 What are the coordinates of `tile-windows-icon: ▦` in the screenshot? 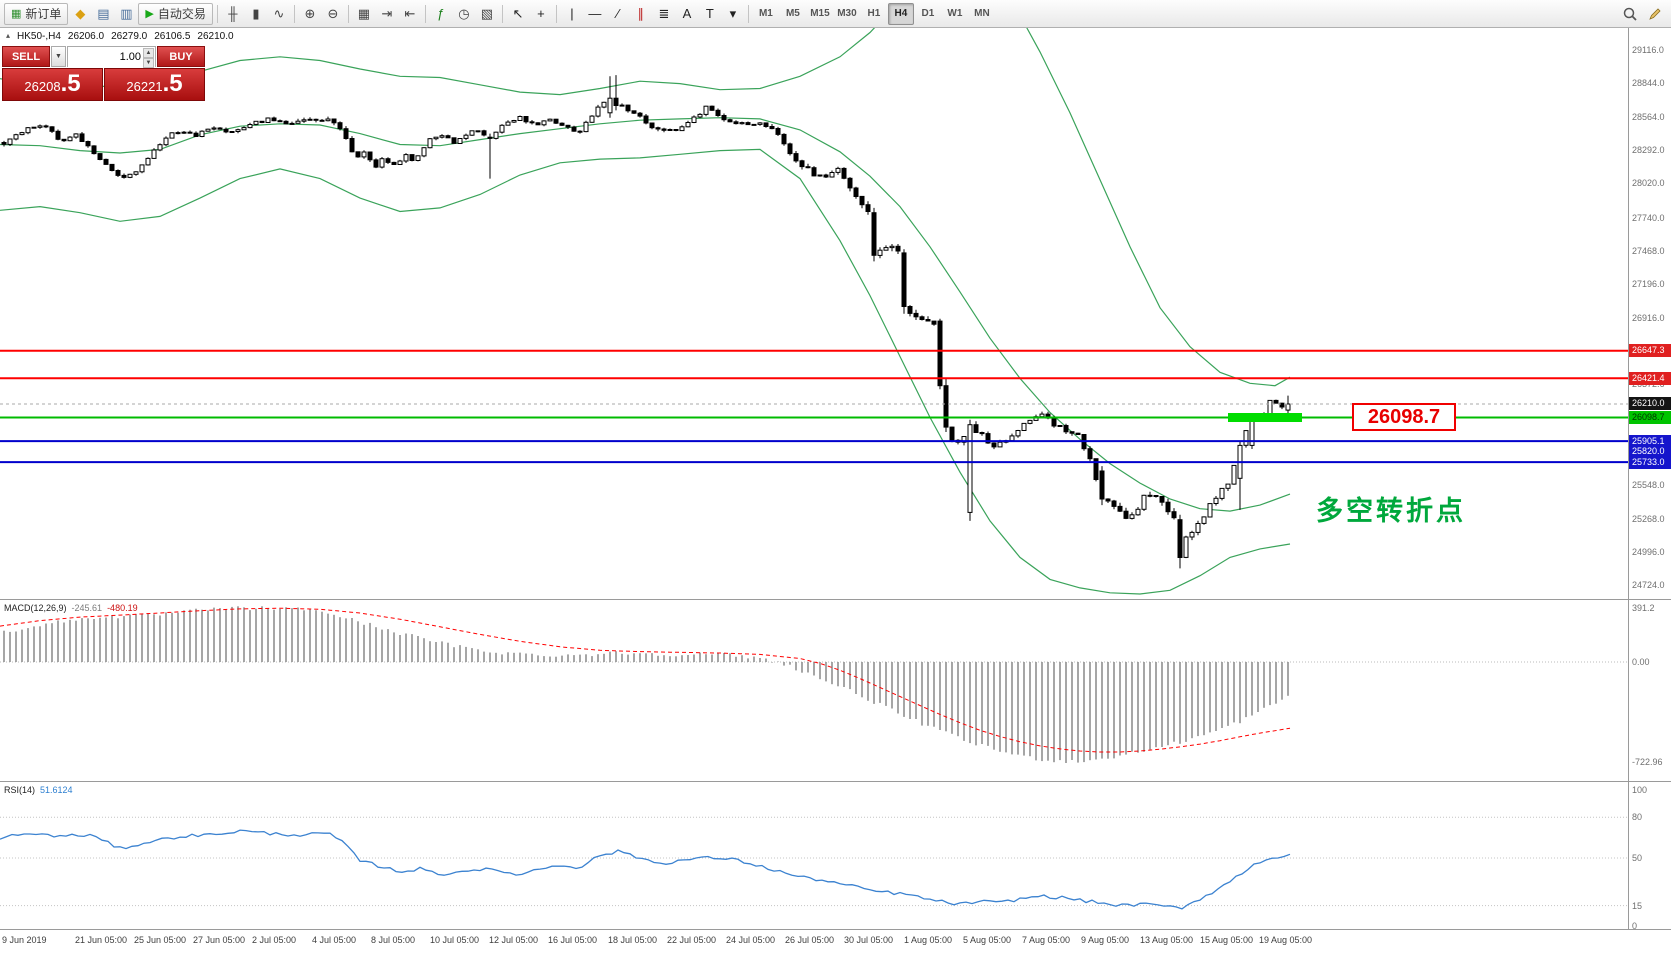 It's located at (364, 13).